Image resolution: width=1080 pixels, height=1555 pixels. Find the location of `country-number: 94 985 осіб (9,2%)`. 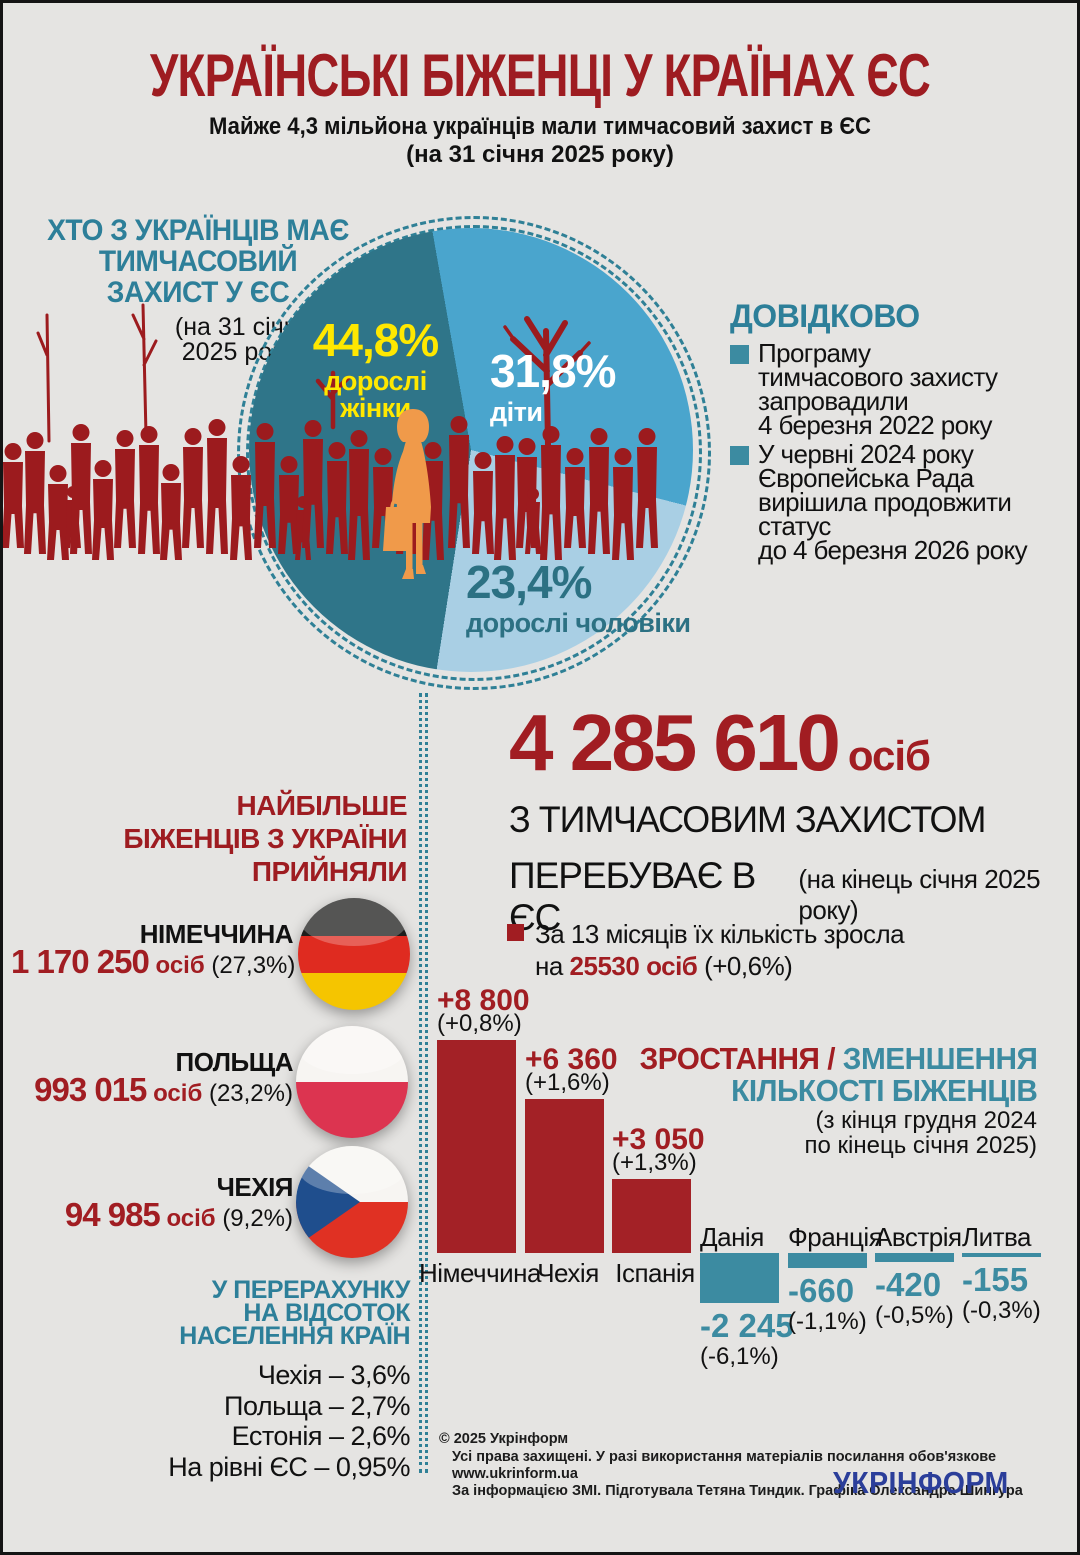

country-number: 94 985 осіб (9,2%) is located at coordinates (178, 1214).